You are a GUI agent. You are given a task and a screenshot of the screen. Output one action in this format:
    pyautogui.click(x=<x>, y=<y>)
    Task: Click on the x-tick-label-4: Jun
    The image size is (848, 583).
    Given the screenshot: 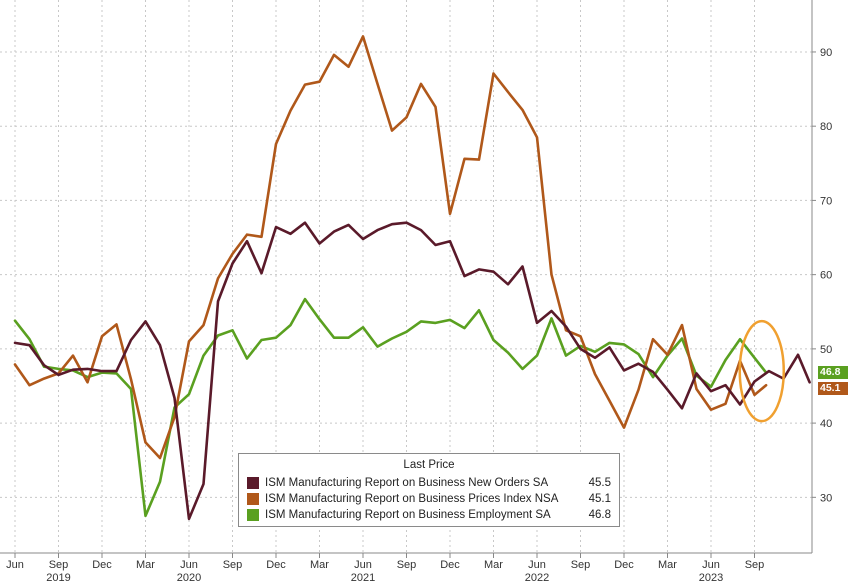 What is the action you would take?
    pyautogui.click(x=189, y=565)
    